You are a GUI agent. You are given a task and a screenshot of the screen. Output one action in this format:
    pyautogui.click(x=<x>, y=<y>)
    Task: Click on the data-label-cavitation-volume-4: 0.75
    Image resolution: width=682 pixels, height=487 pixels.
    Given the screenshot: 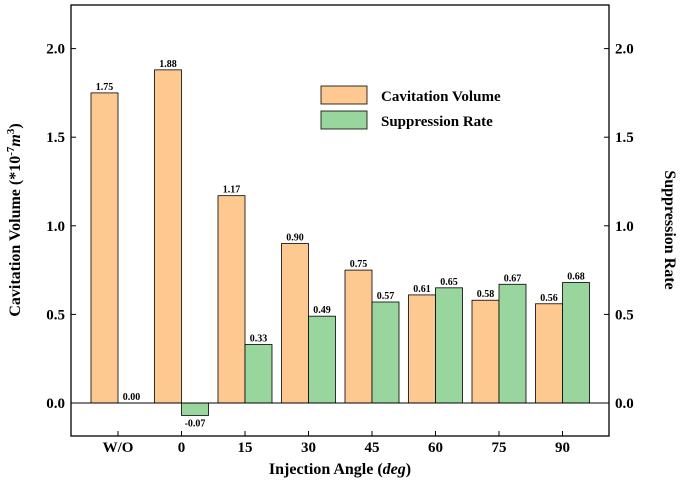 What is the action you would take?
    pyautogui.click(x=359, y=264)
    